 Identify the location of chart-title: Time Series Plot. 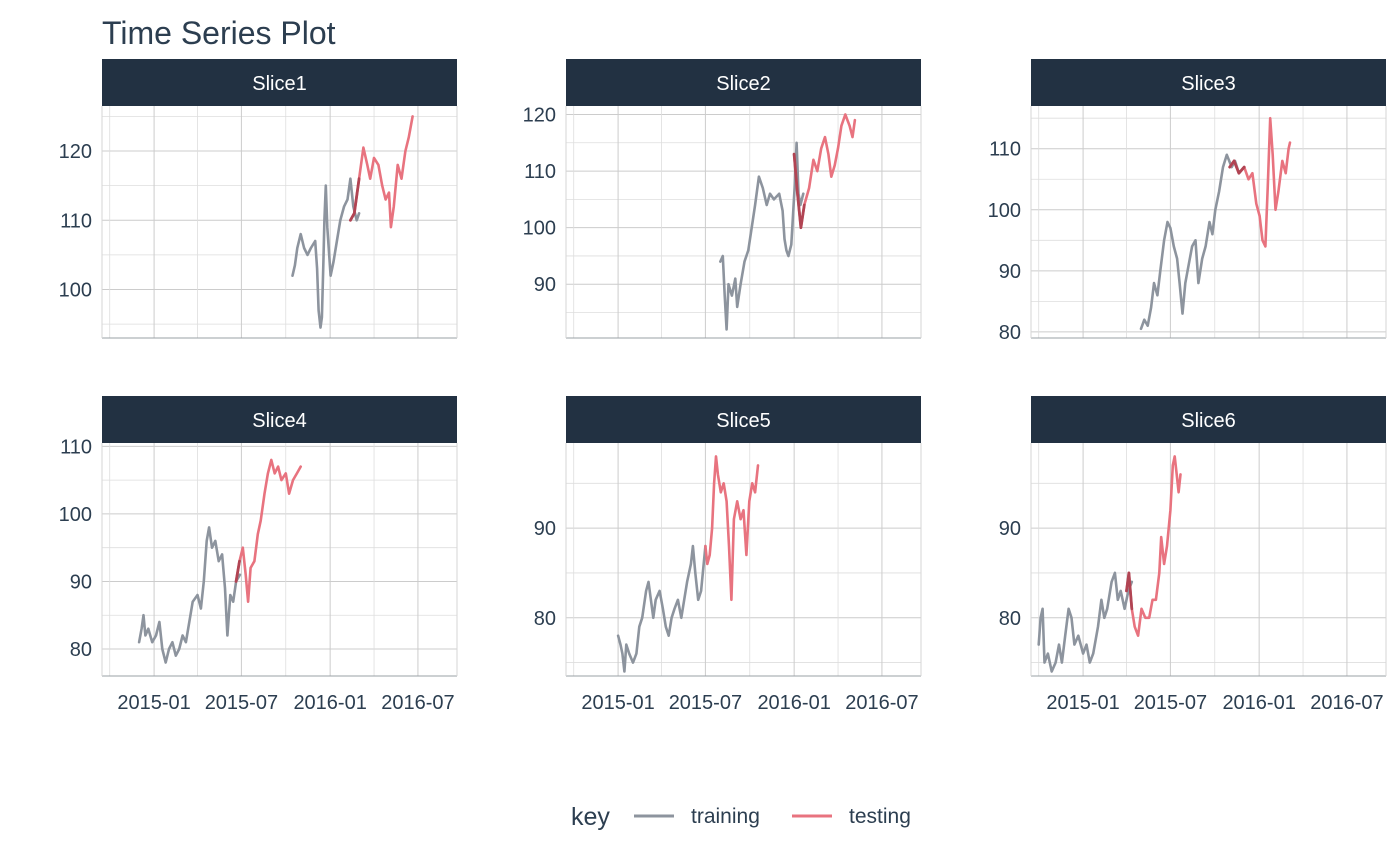
(219, 33).